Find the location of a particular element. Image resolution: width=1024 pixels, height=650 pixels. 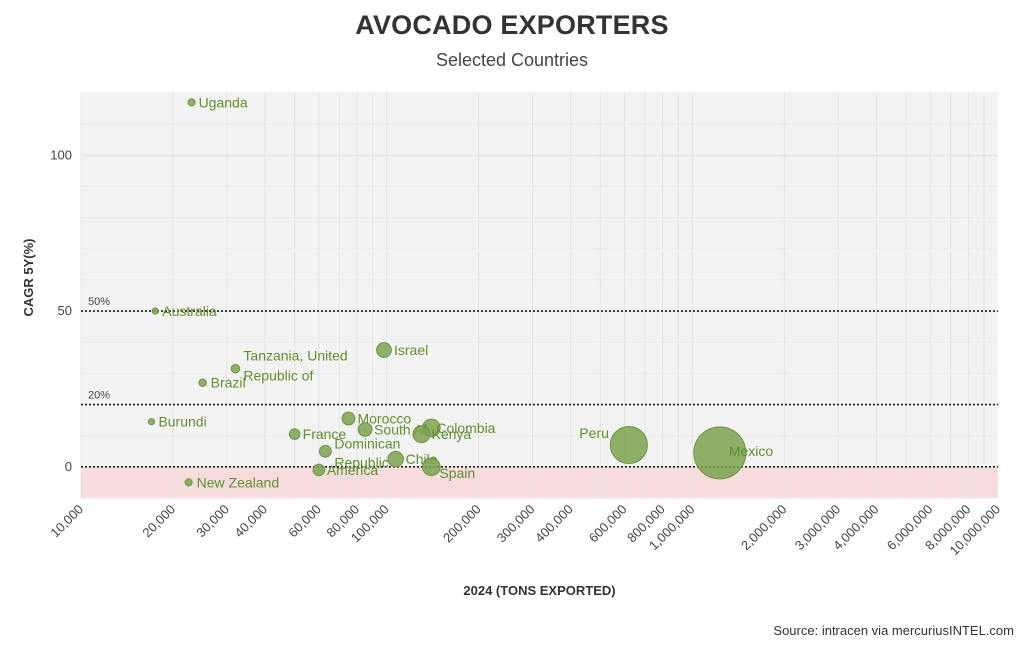

x-tick-label: 20,000 is located at coordinates (158, 521).